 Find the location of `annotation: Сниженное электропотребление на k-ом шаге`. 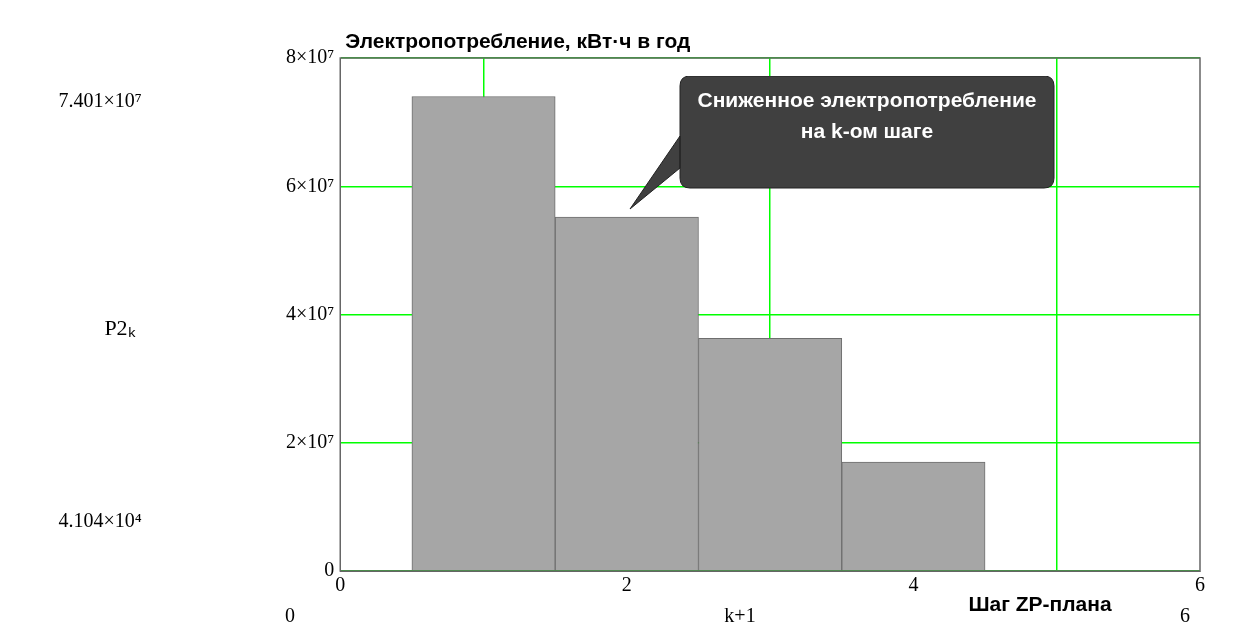

annotation: Сниженное электропотребление на k-ом шаге is located at coordinates (867, 115).